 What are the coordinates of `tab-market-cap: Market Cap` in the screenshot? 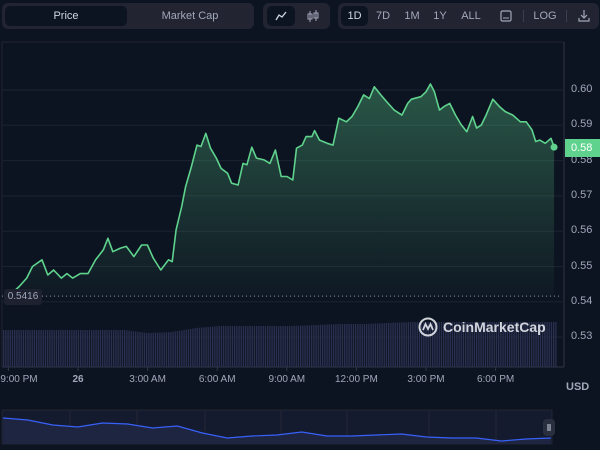 It's located at (190, 16).